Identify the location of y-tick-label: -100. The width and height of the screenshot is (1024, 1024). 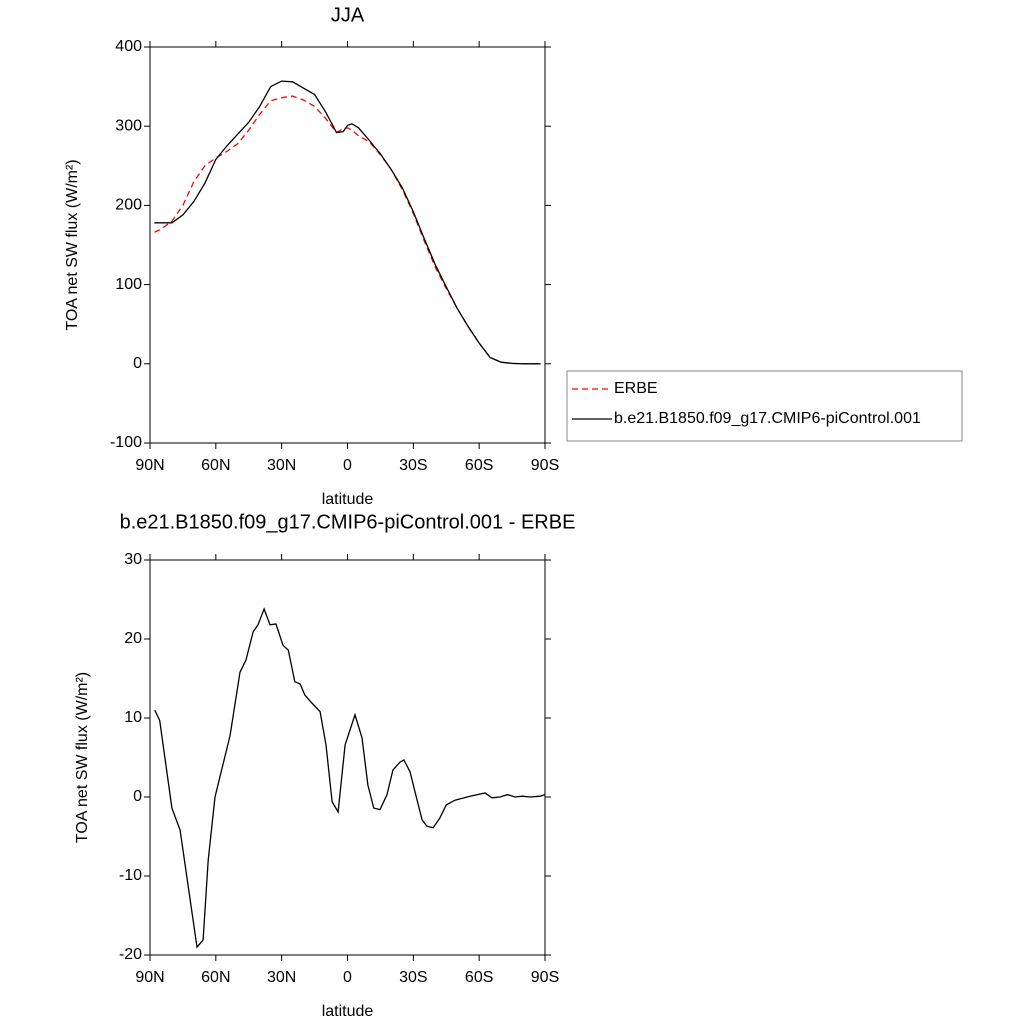
(126, 442).